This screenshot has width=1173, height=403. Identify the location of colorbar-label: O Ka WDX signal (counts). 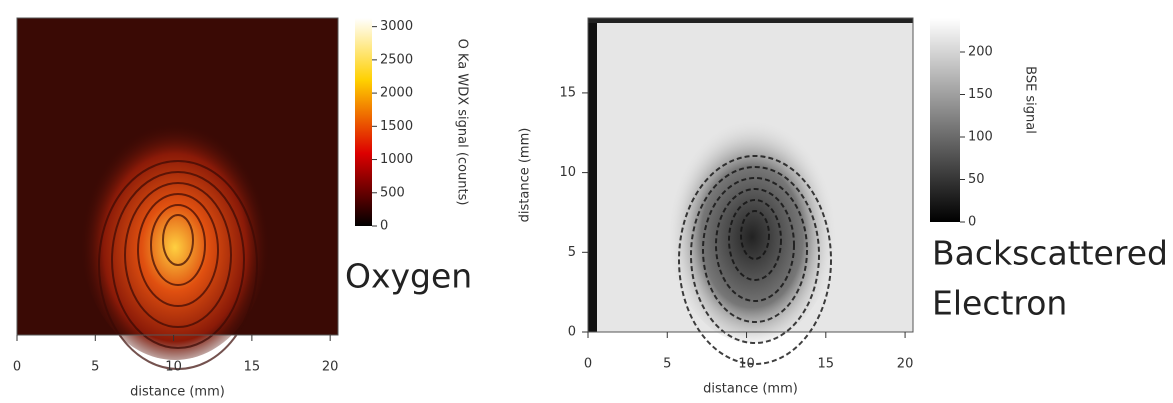
(462, 122).